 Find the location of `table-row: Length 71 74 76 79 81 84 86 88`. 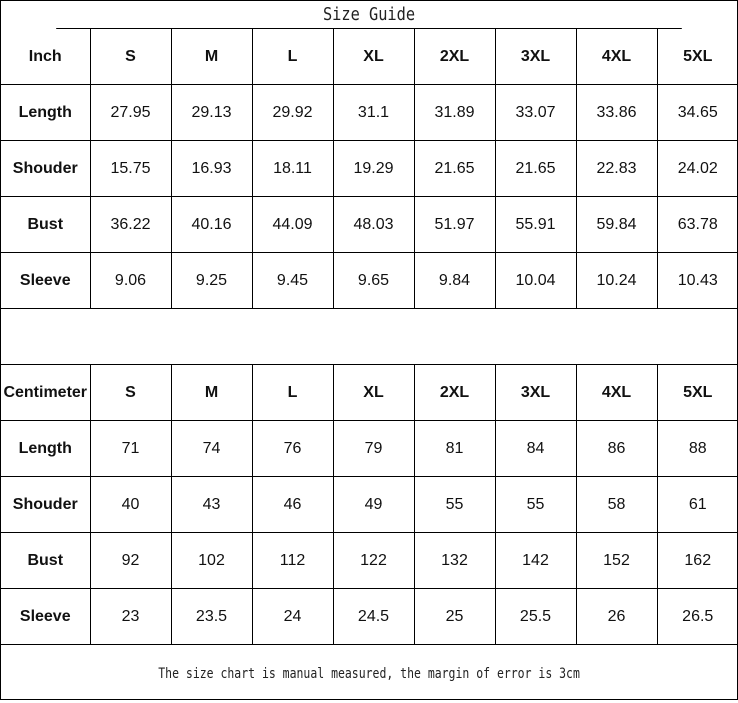

table-row: Length 71 74 76 79 81 84 86 88 is located at coordinates (369, 448).